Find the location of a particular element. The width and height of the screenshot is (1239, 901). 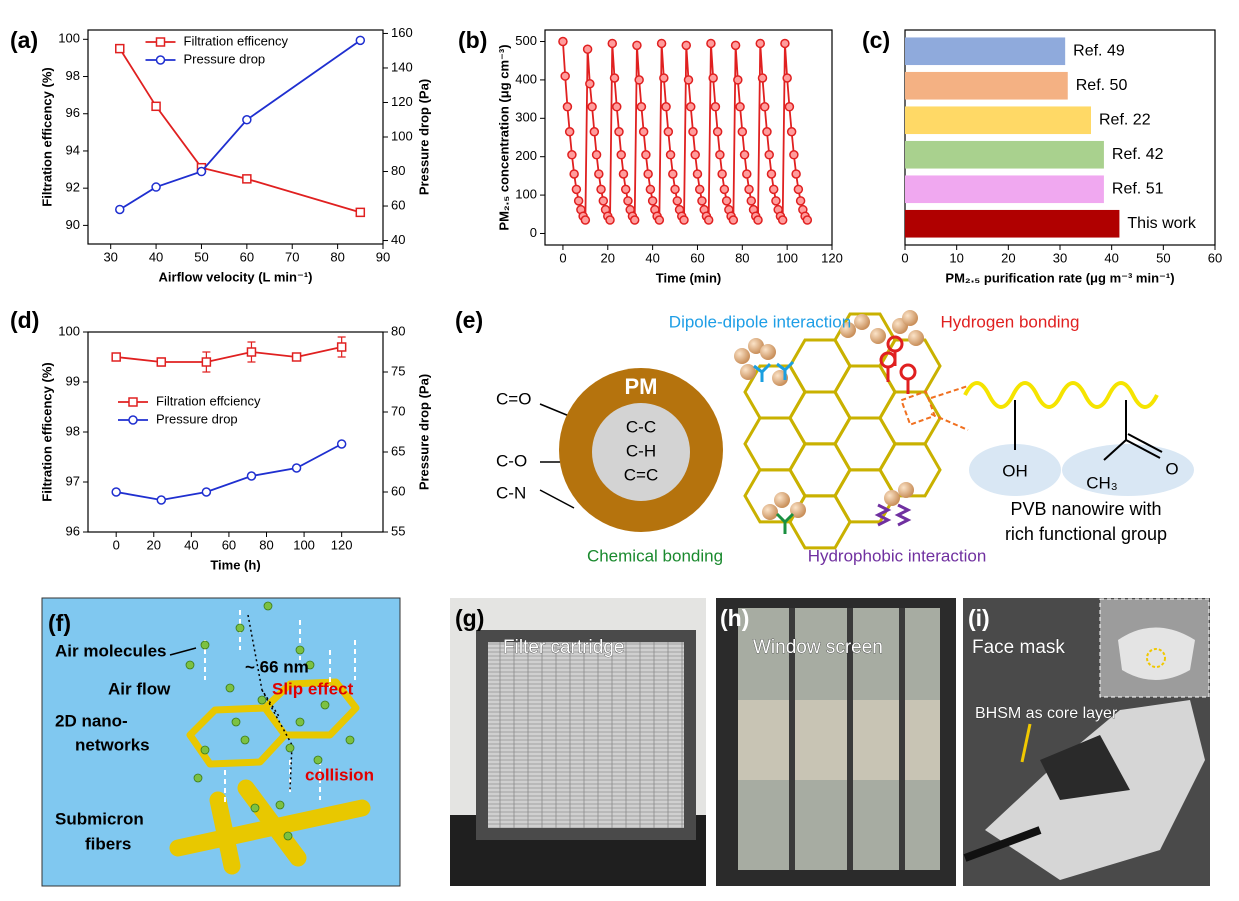

photo-h: (h) Window screen is located at coordinates (836, 742).